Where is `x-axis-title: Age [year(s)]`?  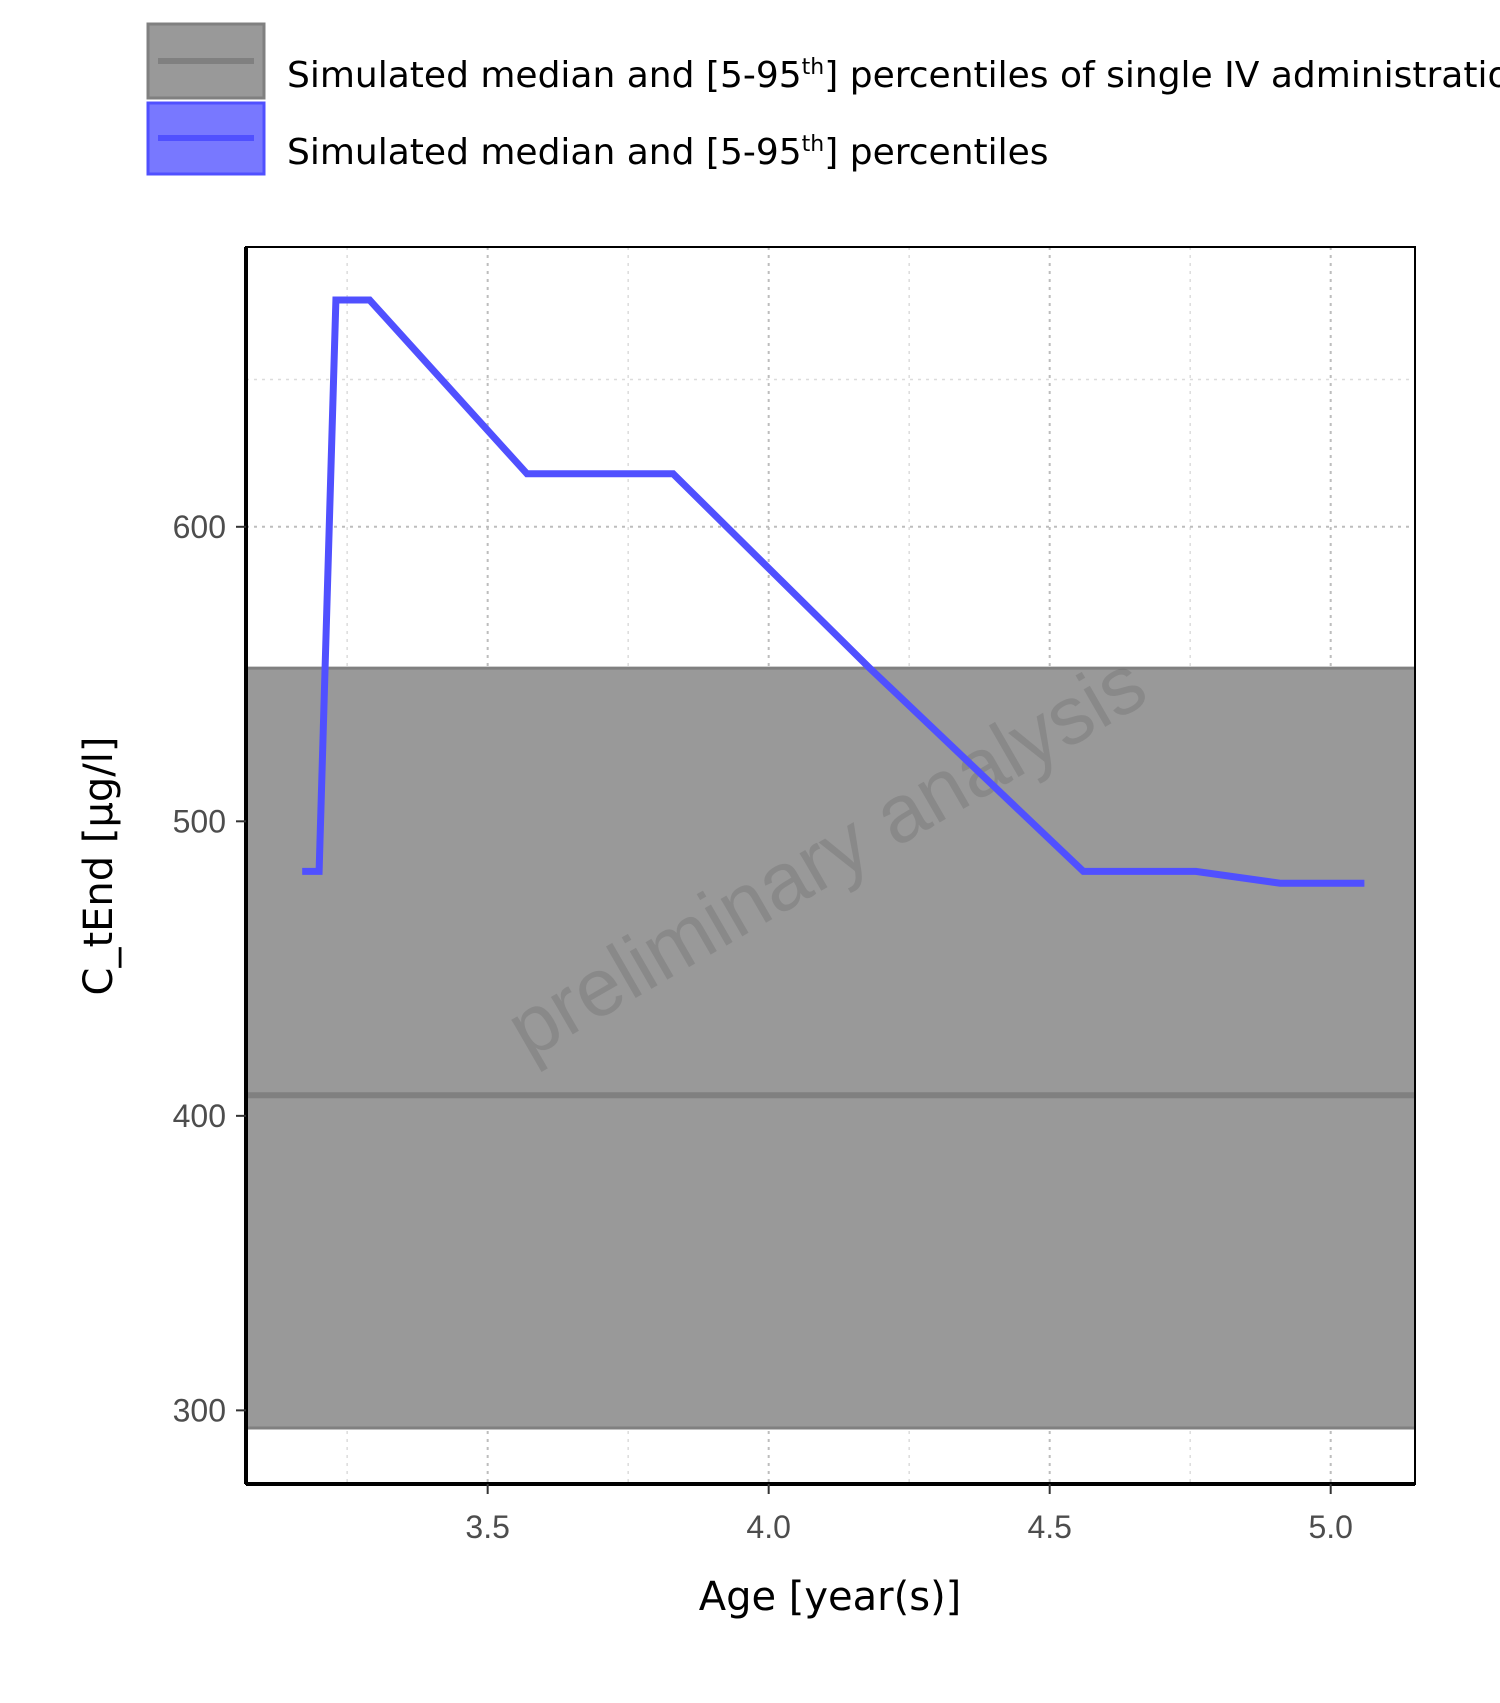
x-axis-title: Age [year(s)] is located at coordinates (830, 1597).